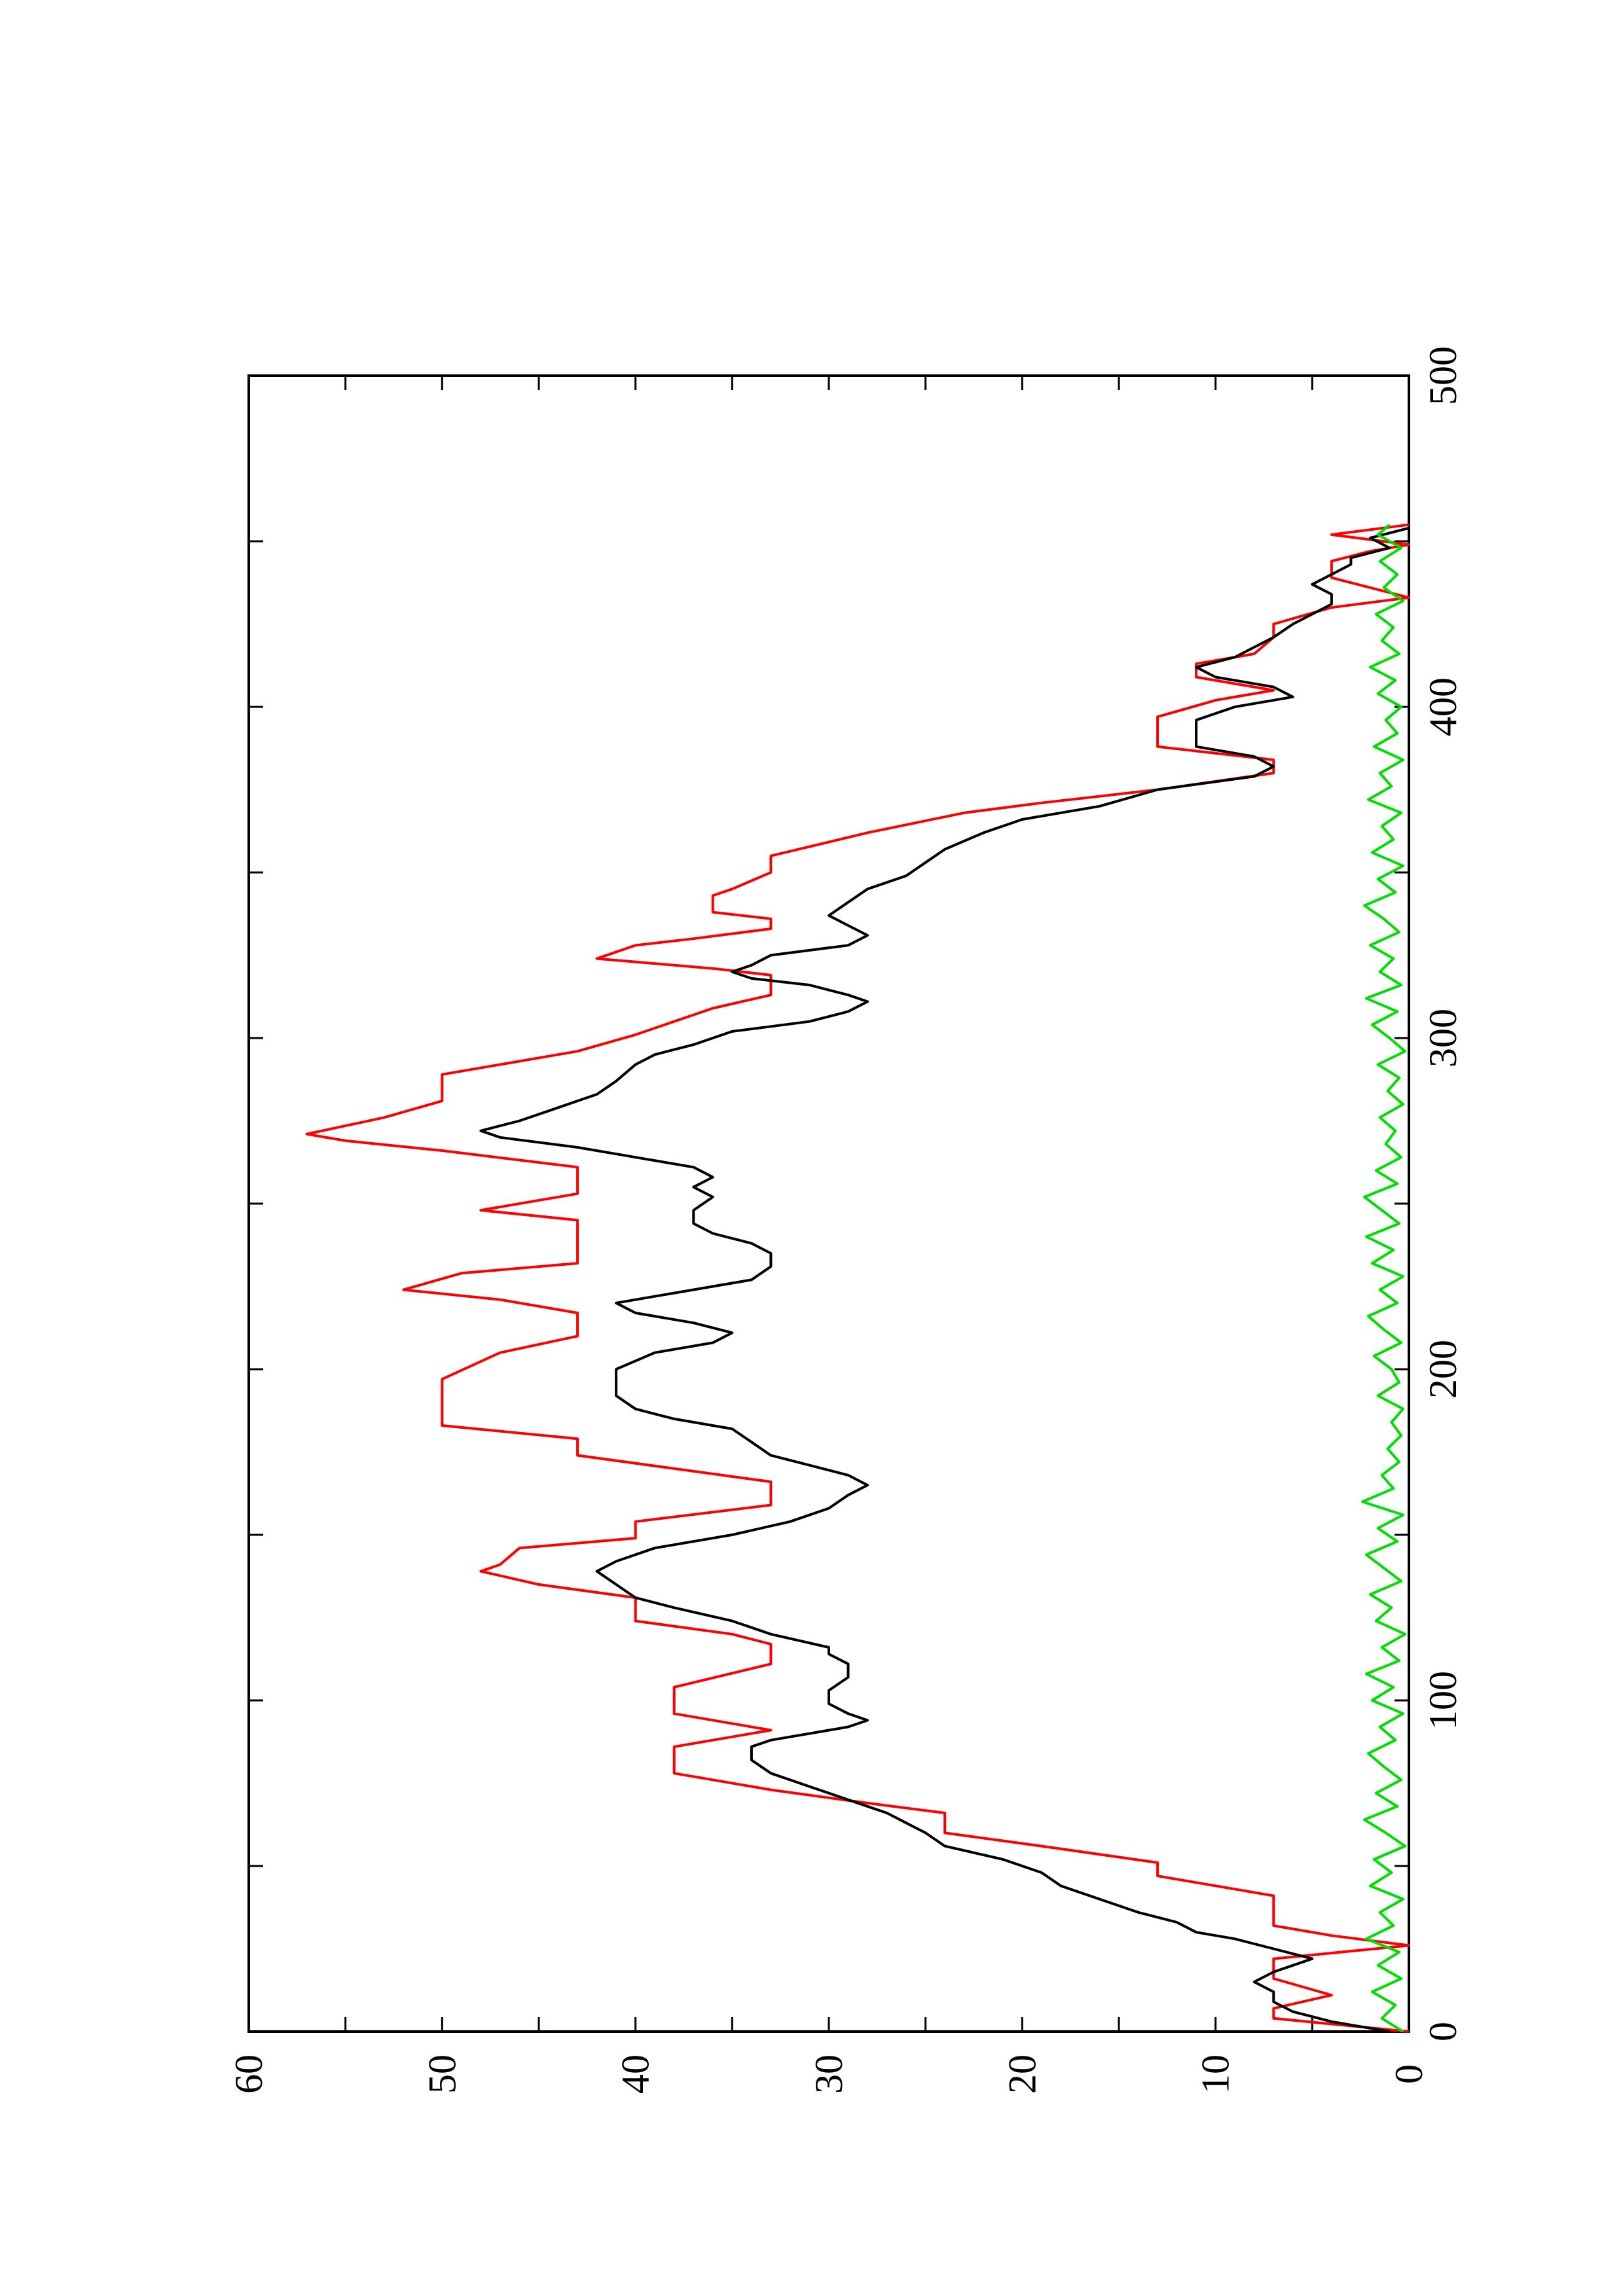  I want to click on x-tick-label: 200, so click(1443, 1369).